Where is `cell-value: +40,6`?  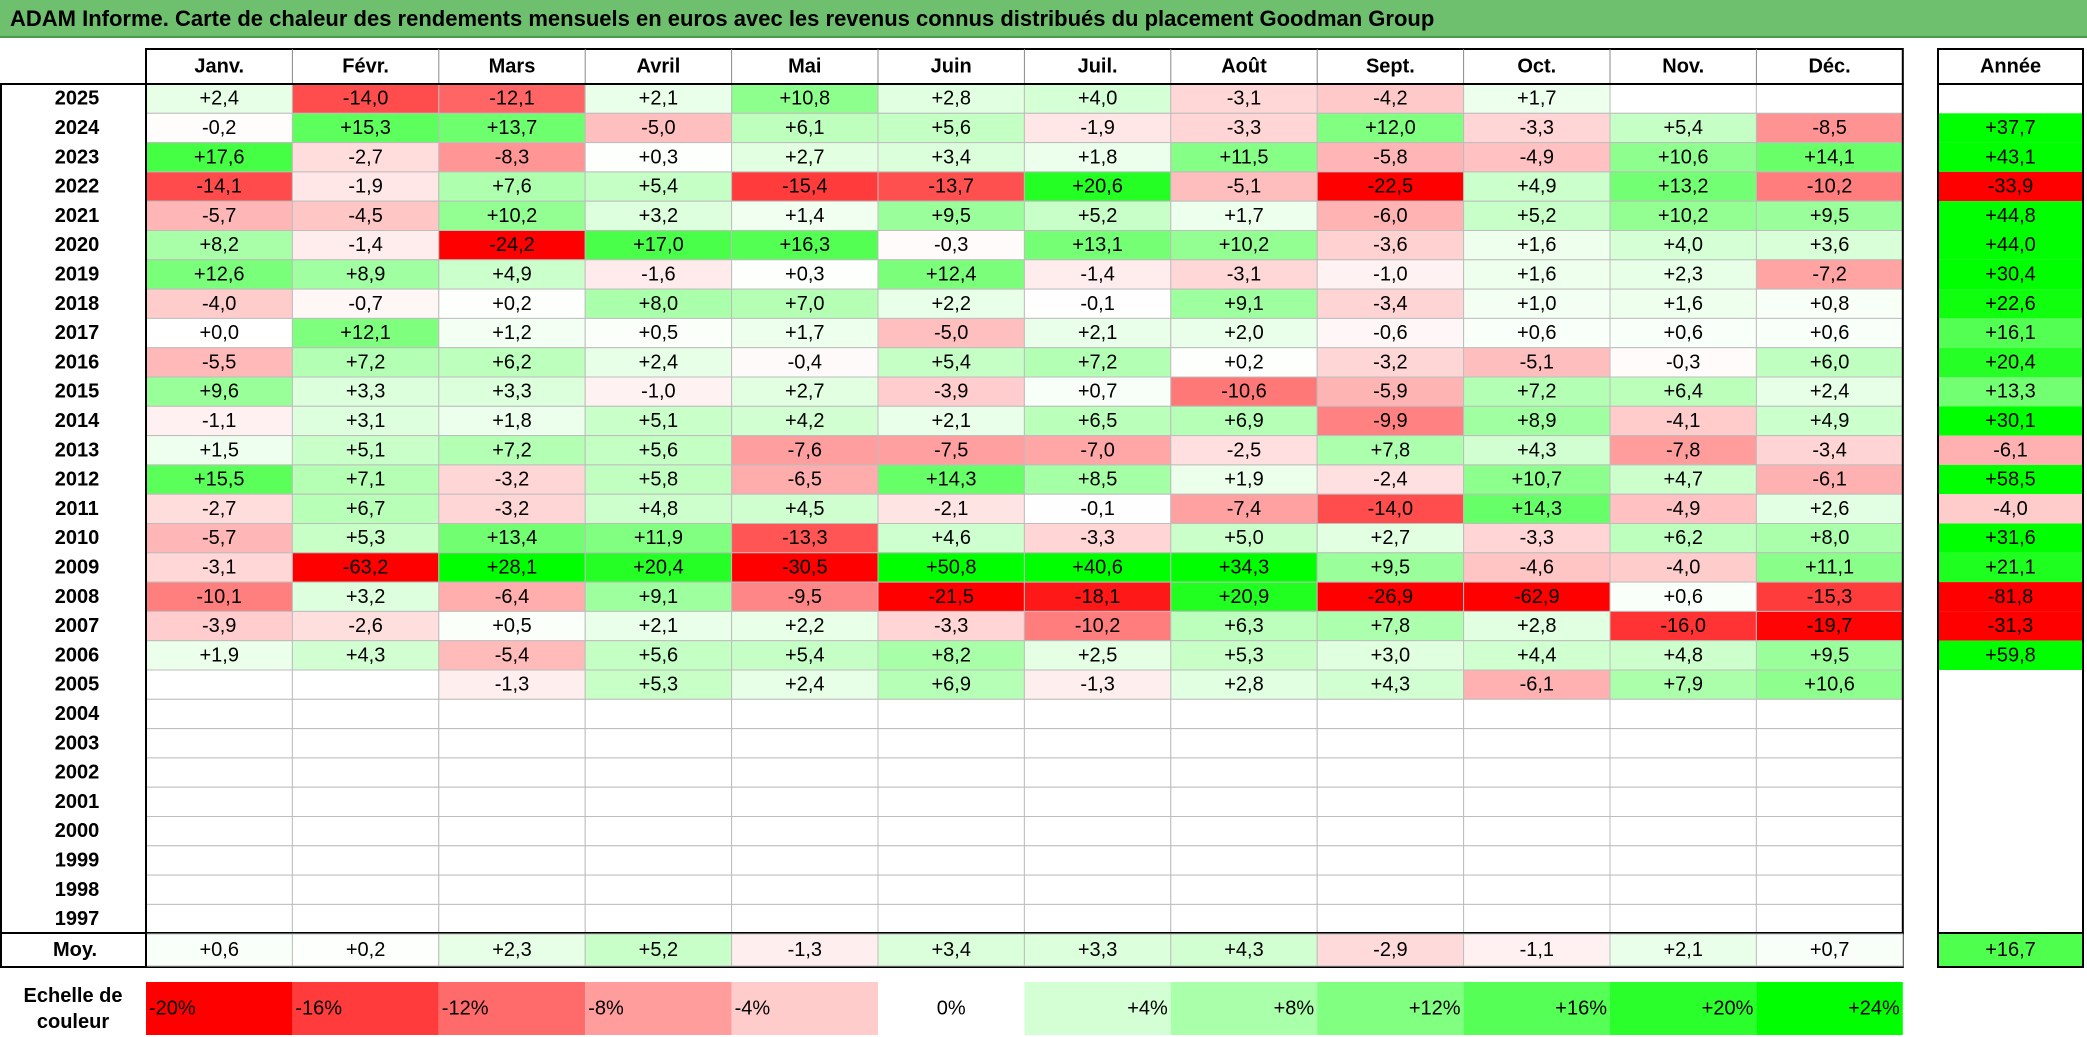
cell-value: +40,6 is located at coordinates (1097, 567).